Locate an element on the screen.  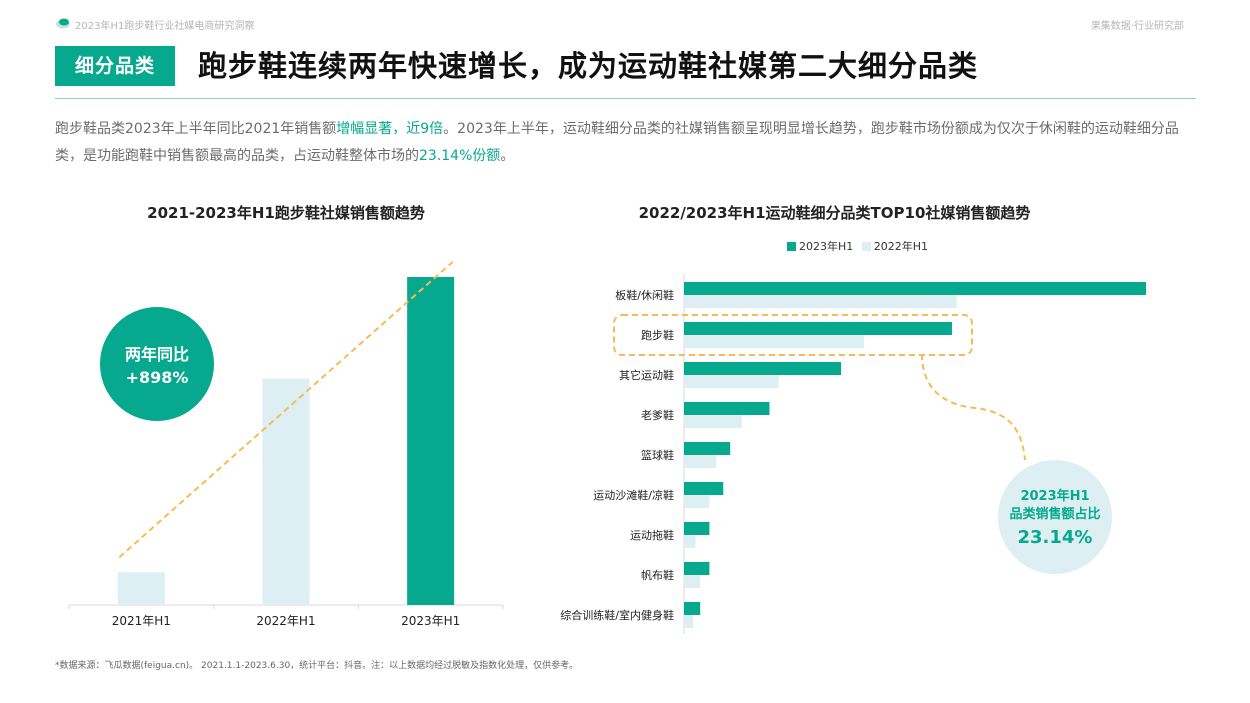
bar-2023-篮球鞋 is located at coordinates (707, 448).